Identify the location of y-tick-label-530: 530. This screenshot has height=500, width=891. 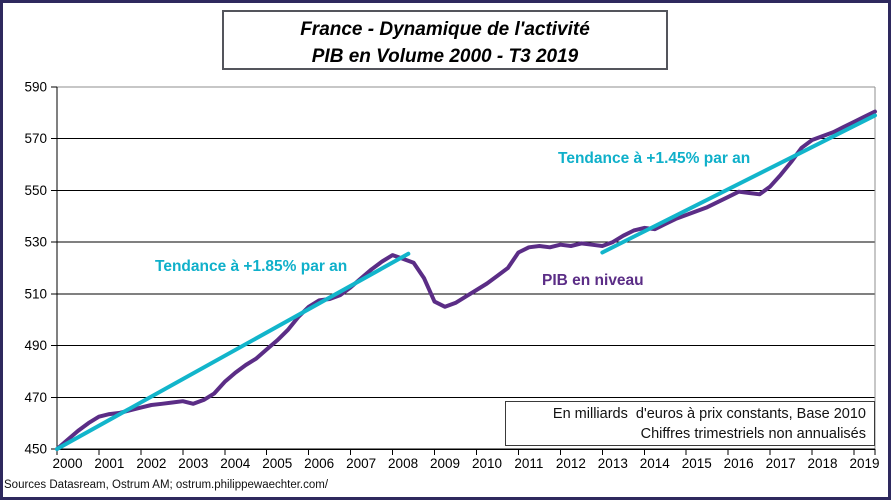
(35, 242).